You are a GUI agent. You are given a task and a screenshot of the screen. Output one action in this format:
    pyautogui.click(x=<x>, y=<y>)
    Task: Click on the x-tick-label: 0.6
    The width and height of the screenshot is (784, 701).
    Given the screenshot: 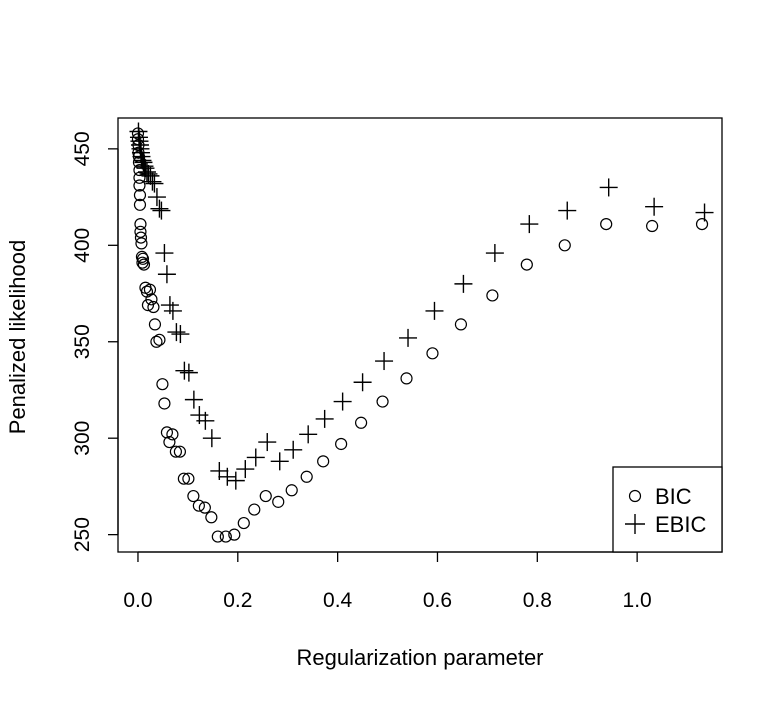 What is the action you would take?
    pyautogui.click(x=437, y=600)
    